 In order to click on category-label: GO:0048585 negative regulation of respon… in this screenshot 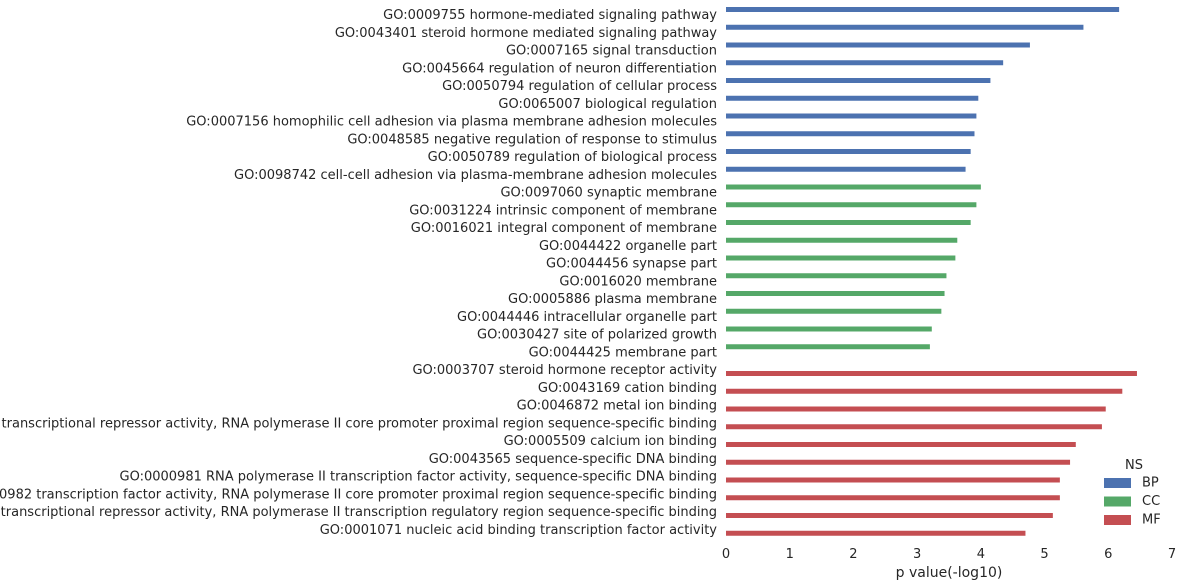, I will do `click(532, 139)`.